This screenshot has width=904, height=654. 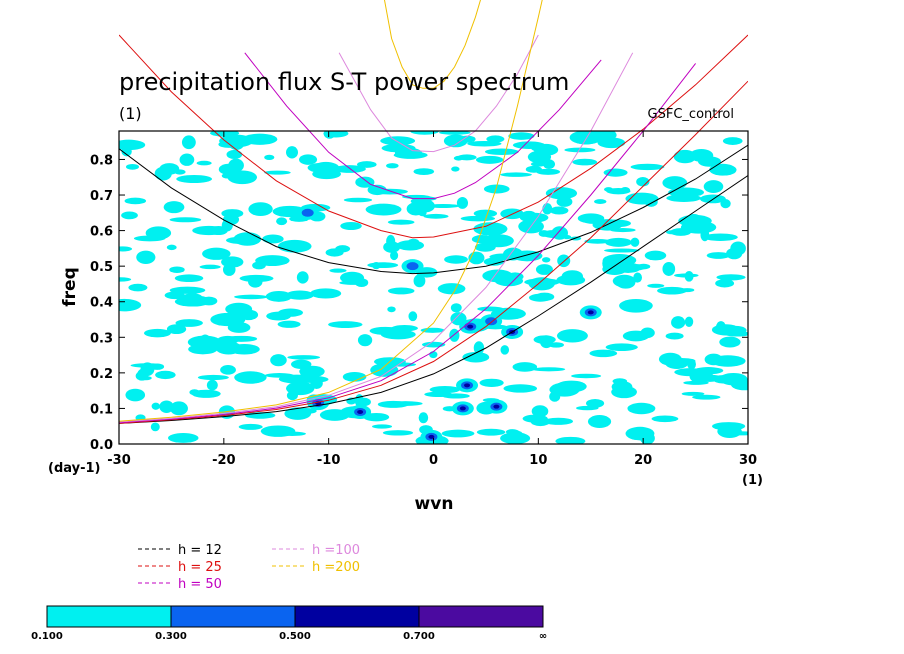 What do you see at coordinates (119, 460) in the screenshot?
I see `x-tick-label: -30` at bounding box center [119, 460].